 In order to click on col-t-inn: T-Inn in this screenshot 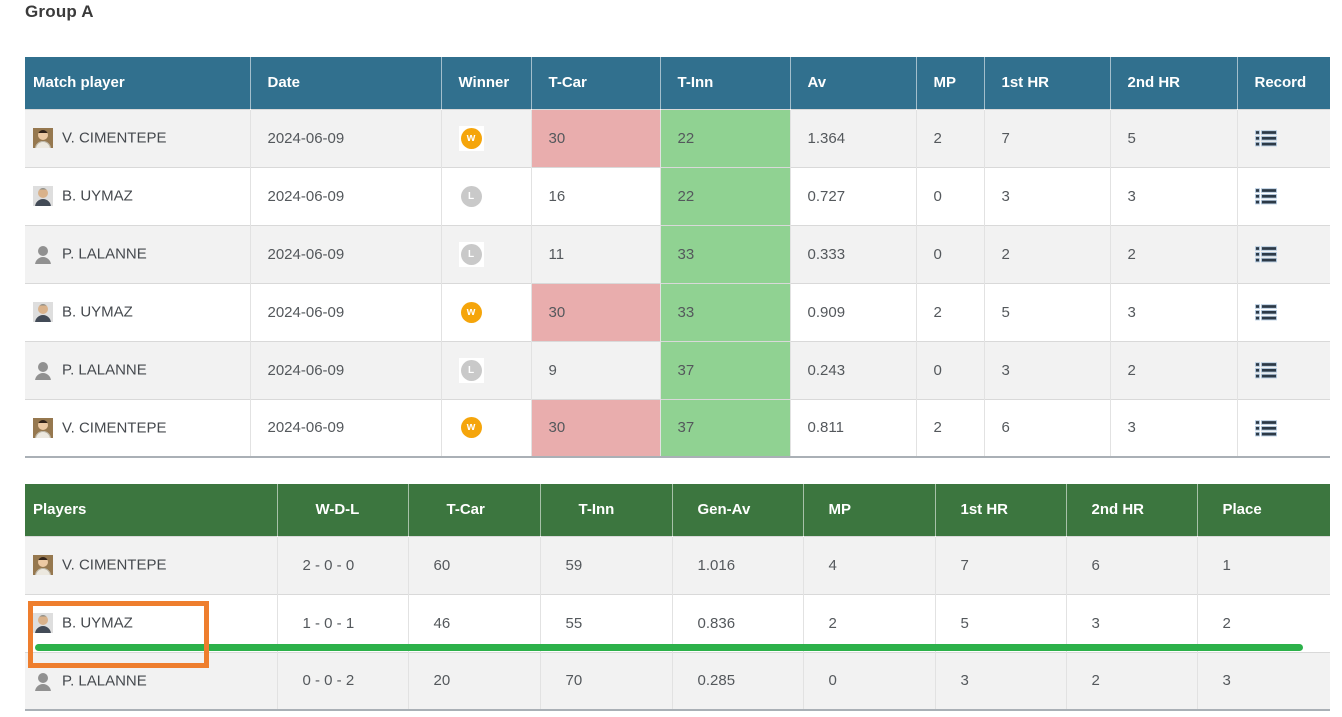, I will do `click(725, 83)`.